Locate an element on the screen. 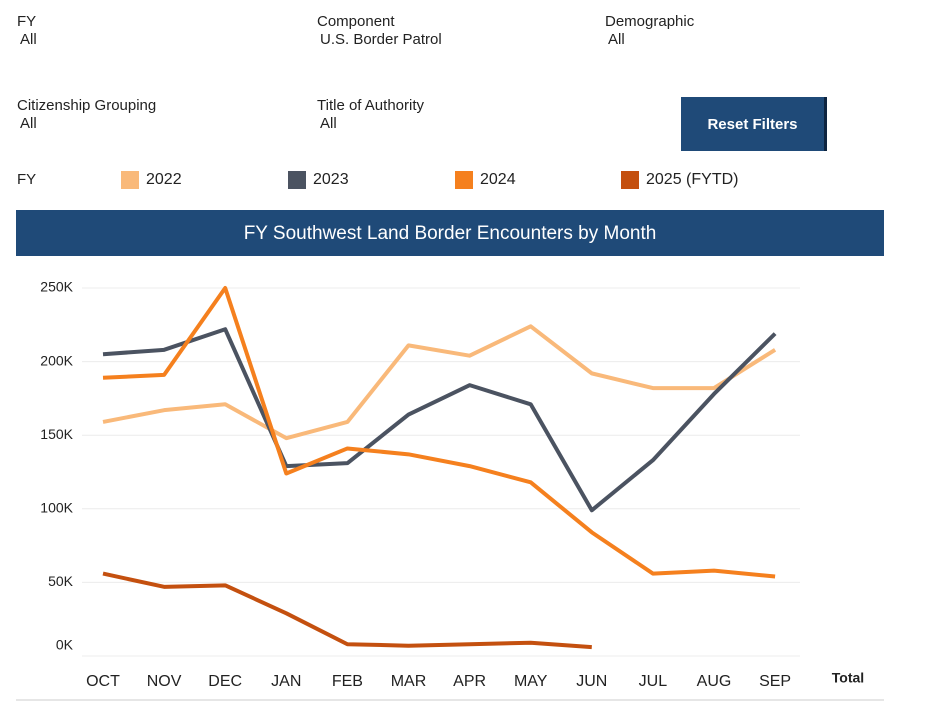 Image resolution: width=926 pixels, height=709 pixels. legend-label: 2024 is located at coordinates (498, 179).